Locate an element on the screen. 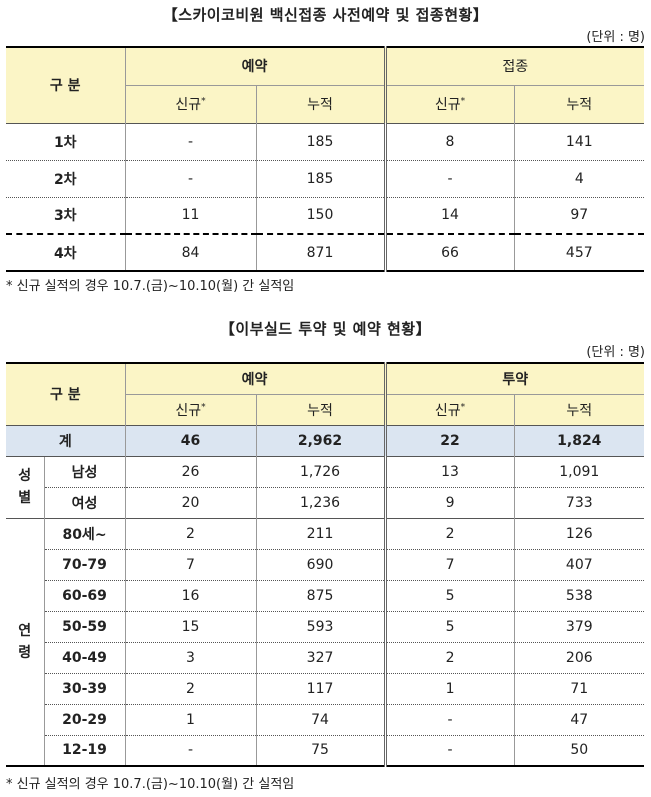 The image size is (651, 797). header-administration: 투약 is located at coordinates (514, 378).